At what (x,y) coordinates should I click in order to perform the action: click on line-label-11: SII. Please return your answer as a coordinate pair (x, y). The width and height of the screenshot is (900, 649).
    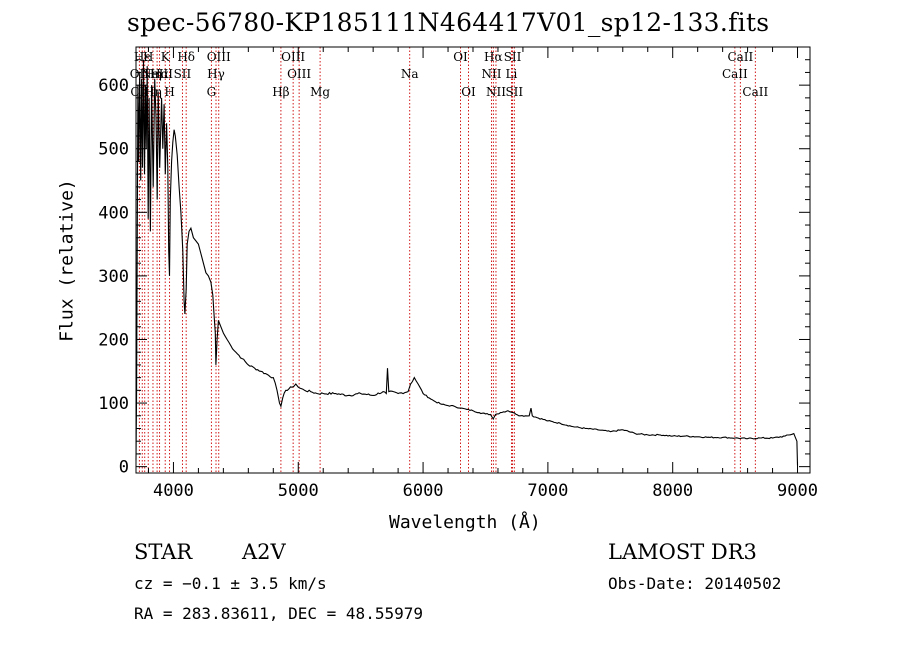
    Looking at the image, I should click on (183, 74).